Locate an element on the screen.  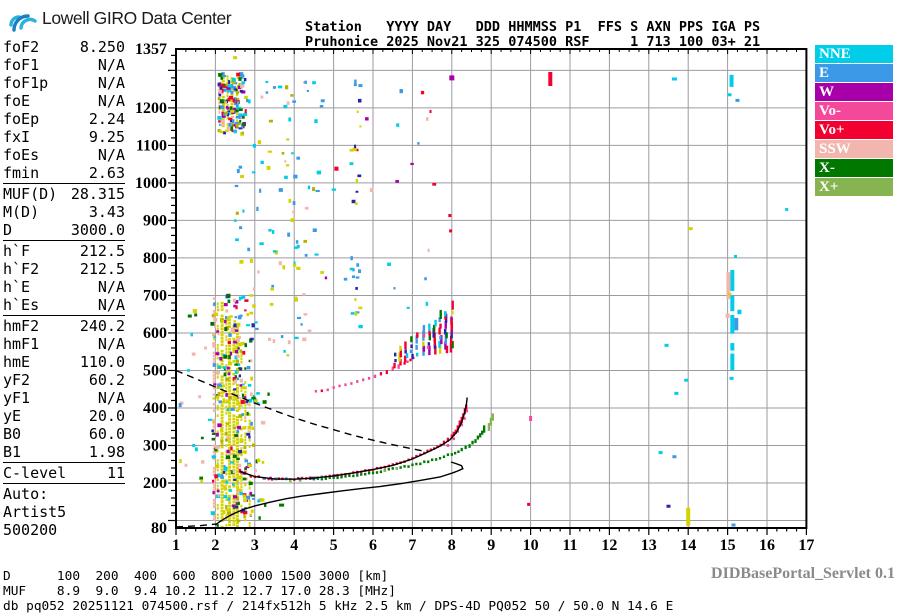
param-label: D is located at coordinates (8, 230).